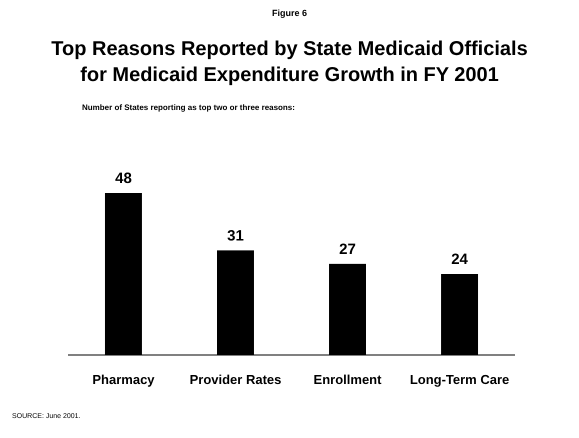 This screenshot has height=438, width=579. Describe the element at coordinates (290, 13) in the screenshot. I see `caption: Figure 6` at that location.